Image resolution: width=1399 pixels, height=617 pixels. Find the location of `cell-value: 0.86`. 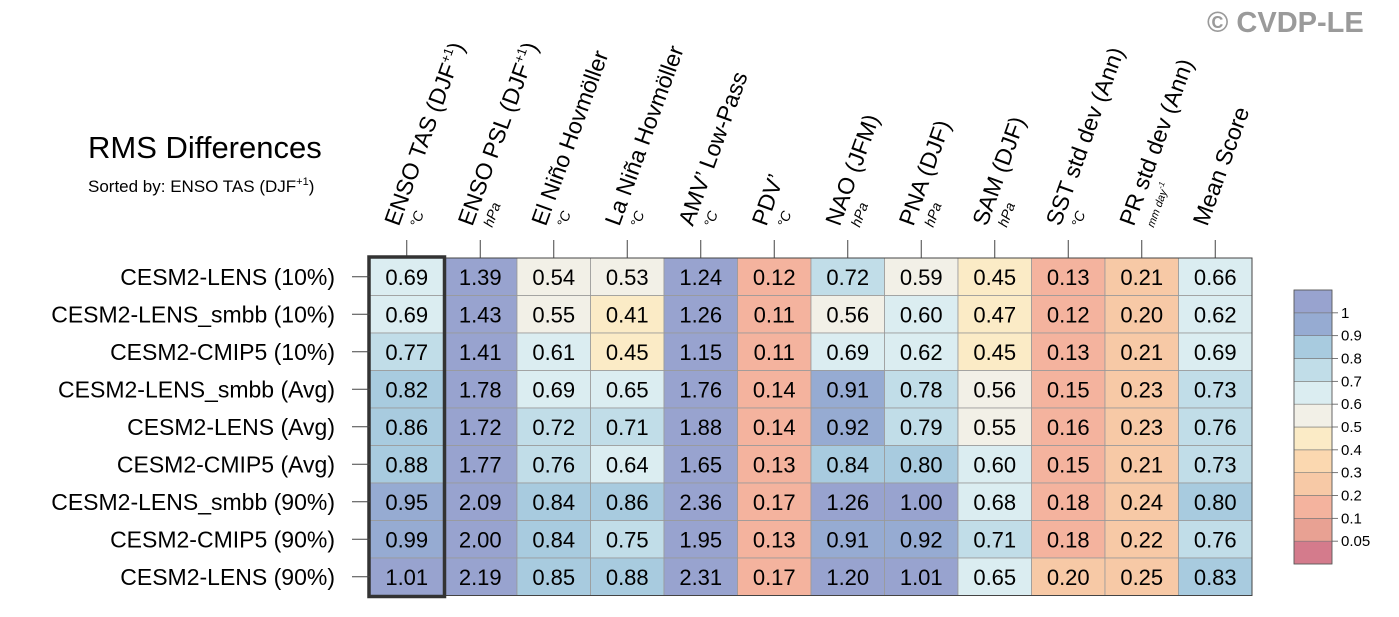

cell-value: 0.86 is located at coordinates (406, 427).